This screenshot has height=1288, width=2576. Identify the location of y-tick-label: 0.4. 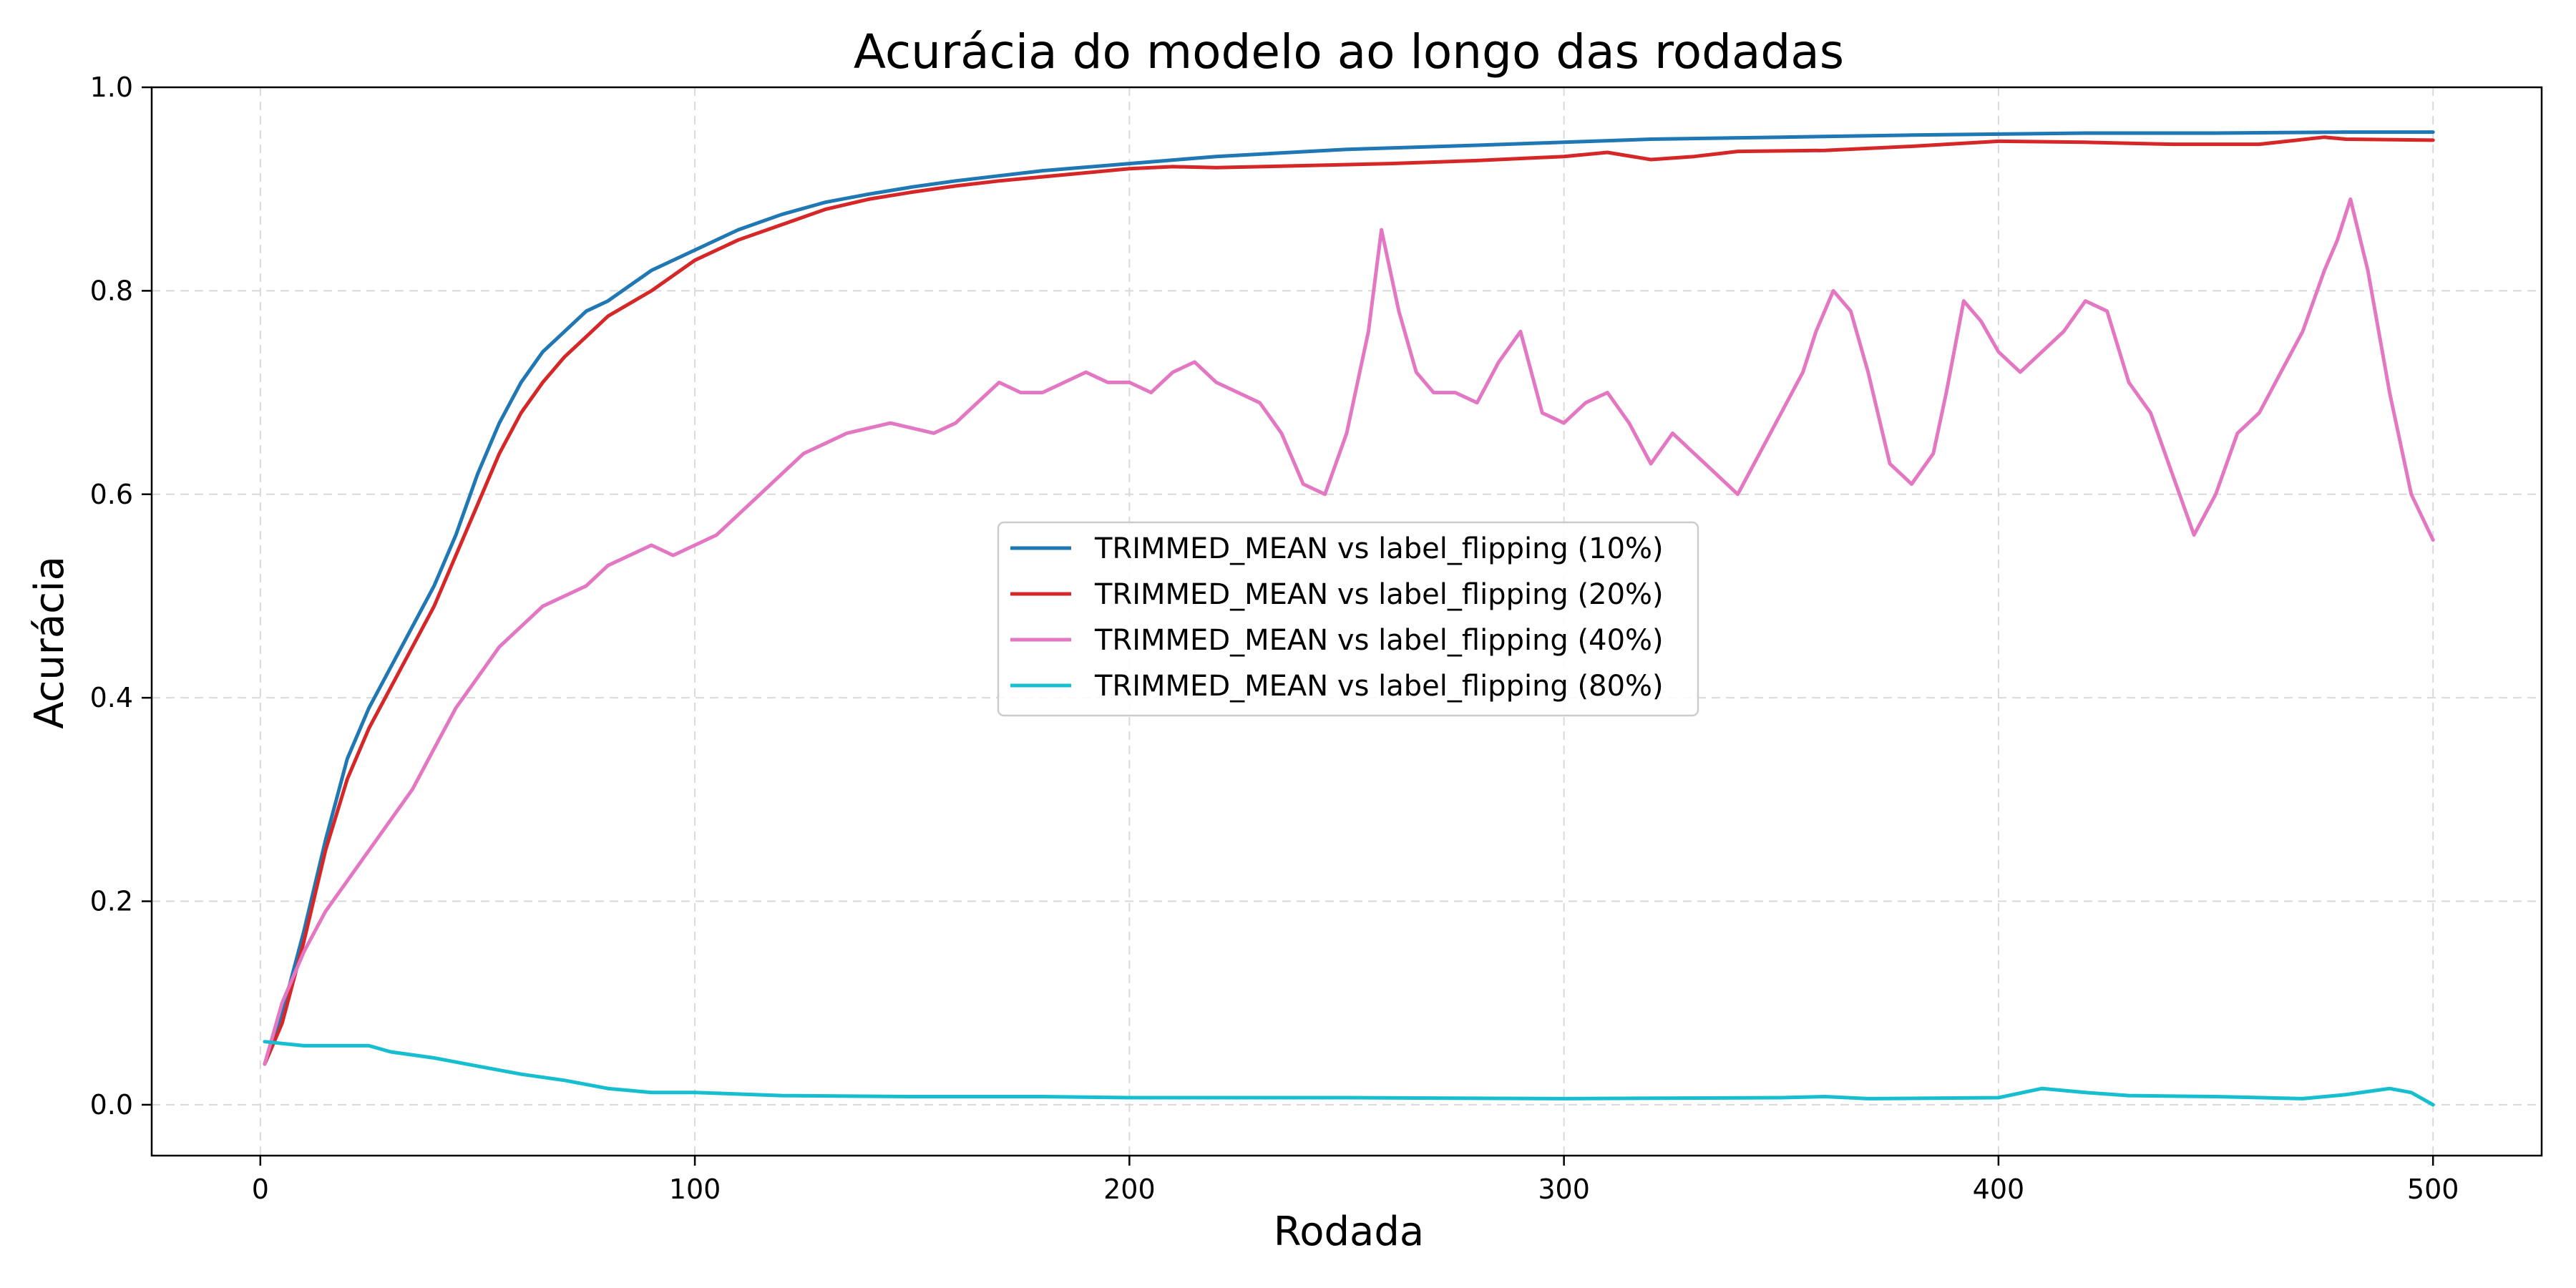
(111, 697).